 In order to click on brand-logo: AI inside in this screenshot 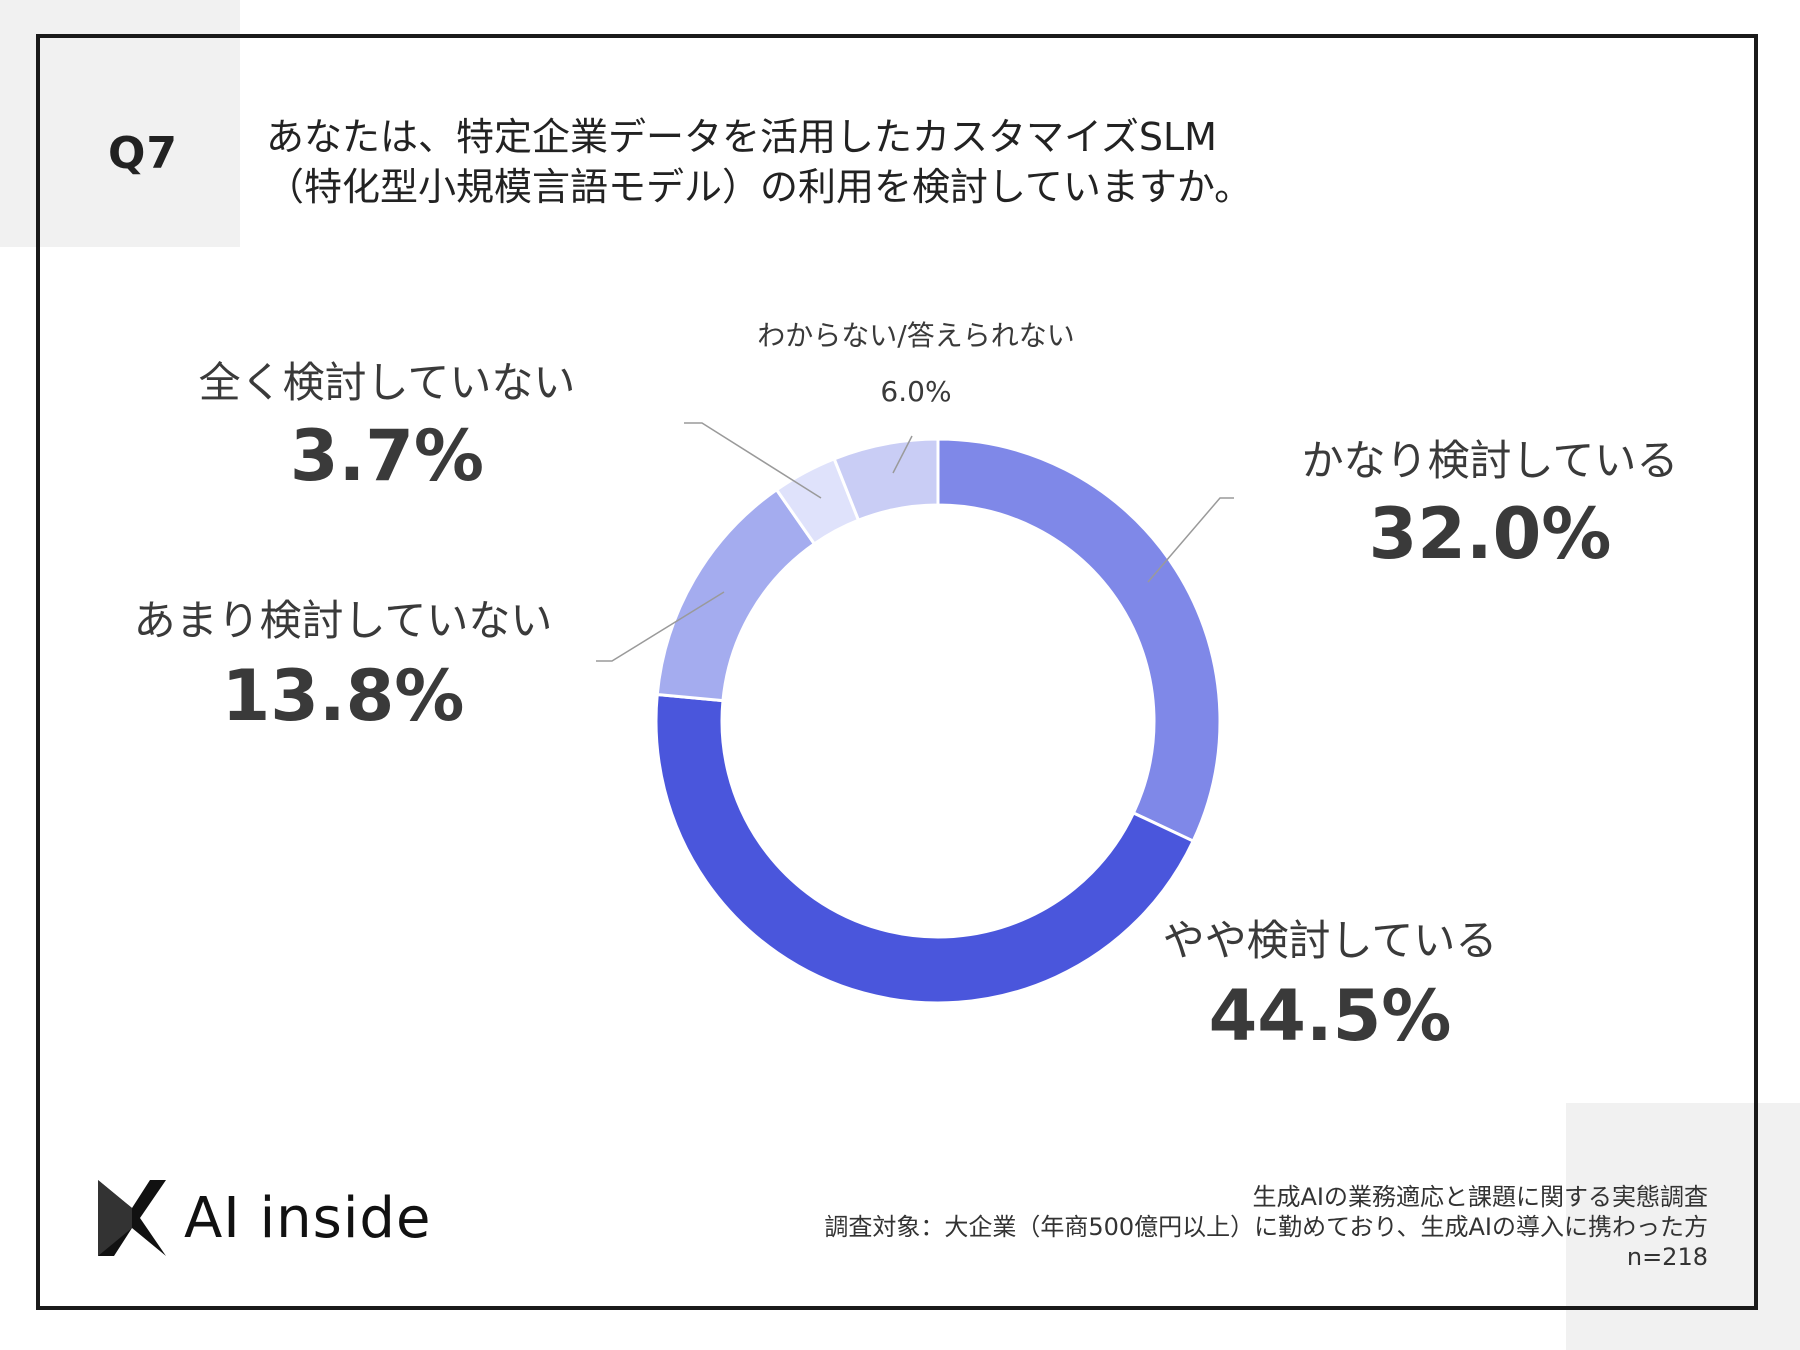, I will do `click(262, 1218)`.